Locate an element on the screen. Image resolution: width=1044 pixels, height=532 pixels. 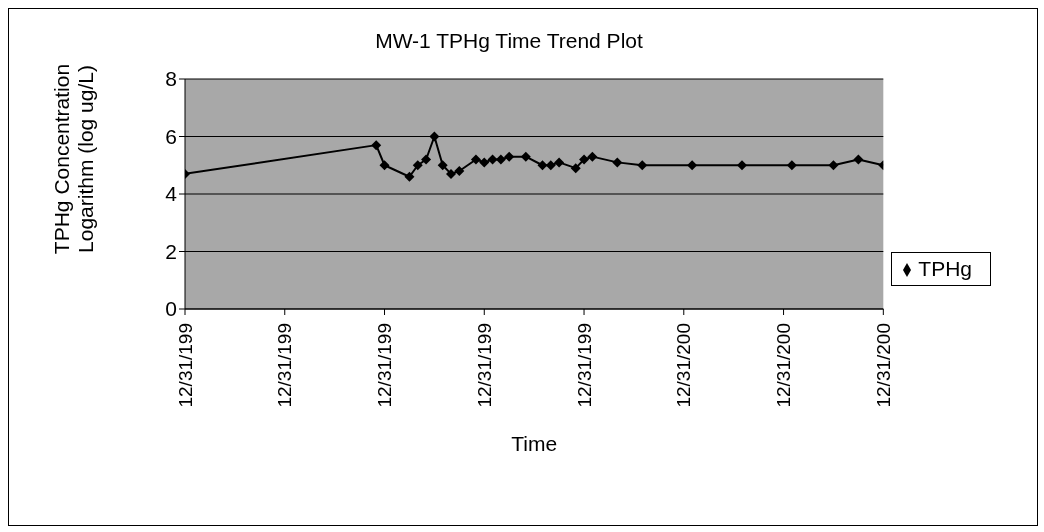
y-tick-label: 0 is located at coordinates (171, 309).